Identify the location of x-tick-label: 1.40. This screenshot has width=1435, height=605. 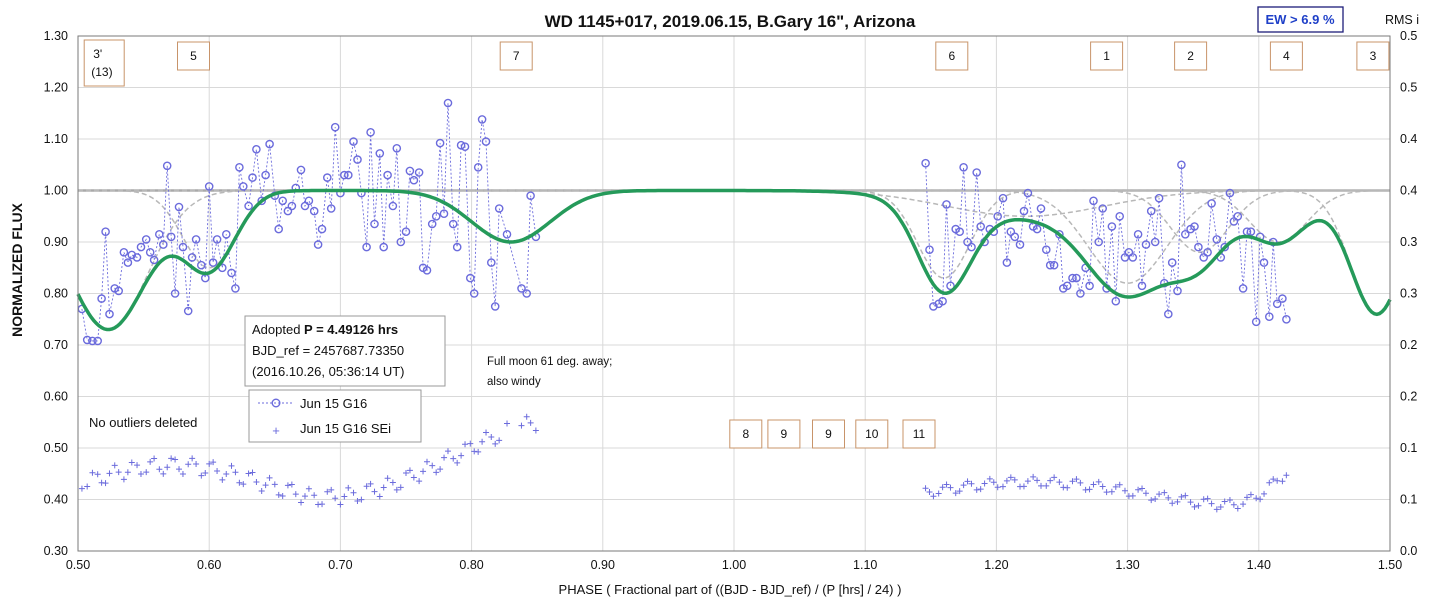
(1259, 565).